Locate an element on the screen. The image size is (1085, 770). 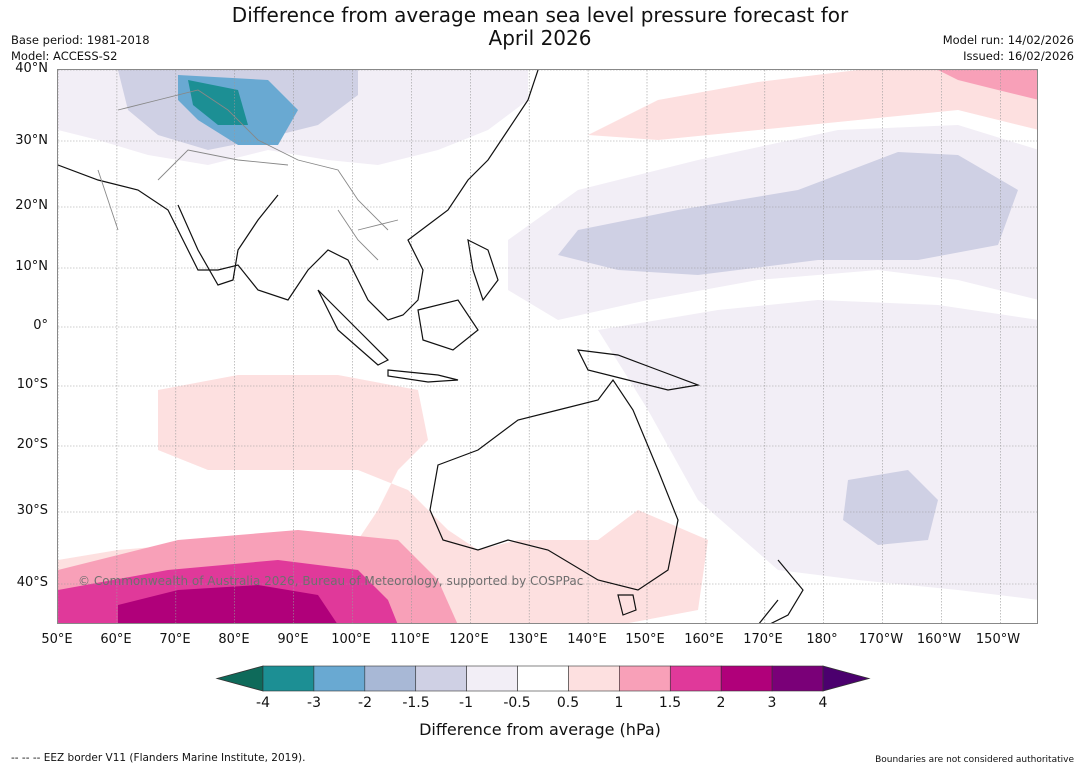
lon-label-80e: 80°E is located at coordinates (234, 639).